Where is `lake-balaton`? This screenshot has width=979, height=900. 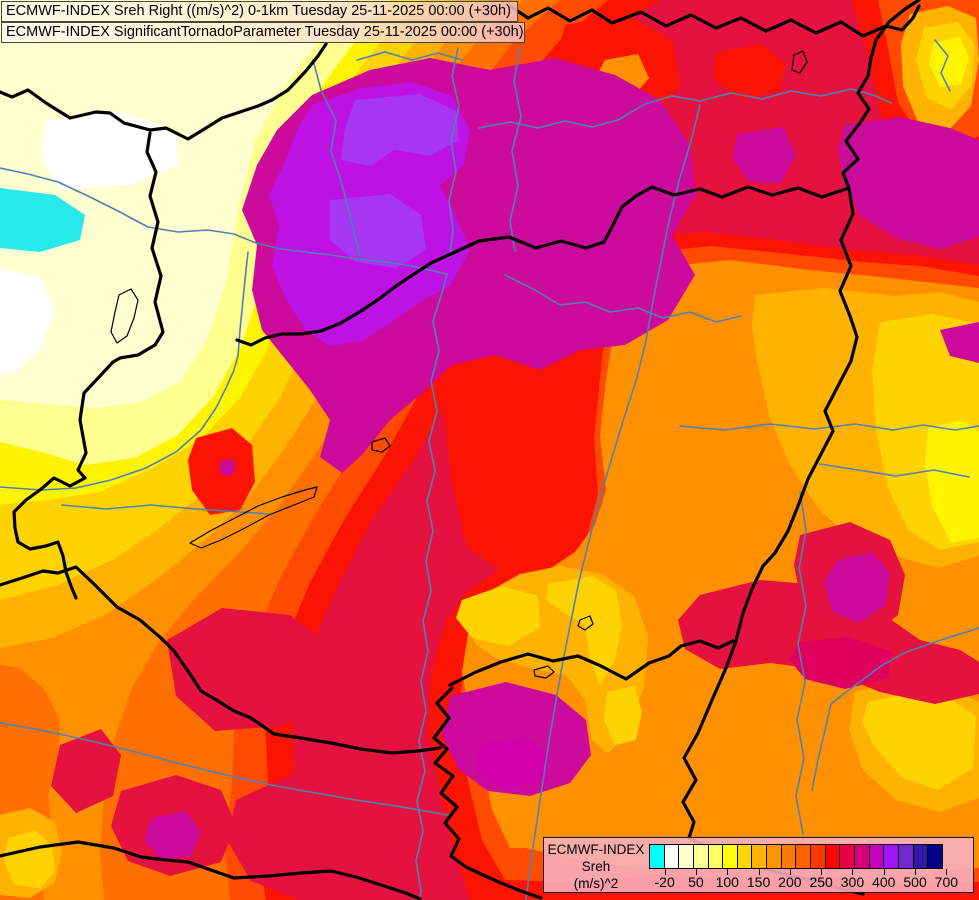 lake-balaton is located at coordinates (253, 517).